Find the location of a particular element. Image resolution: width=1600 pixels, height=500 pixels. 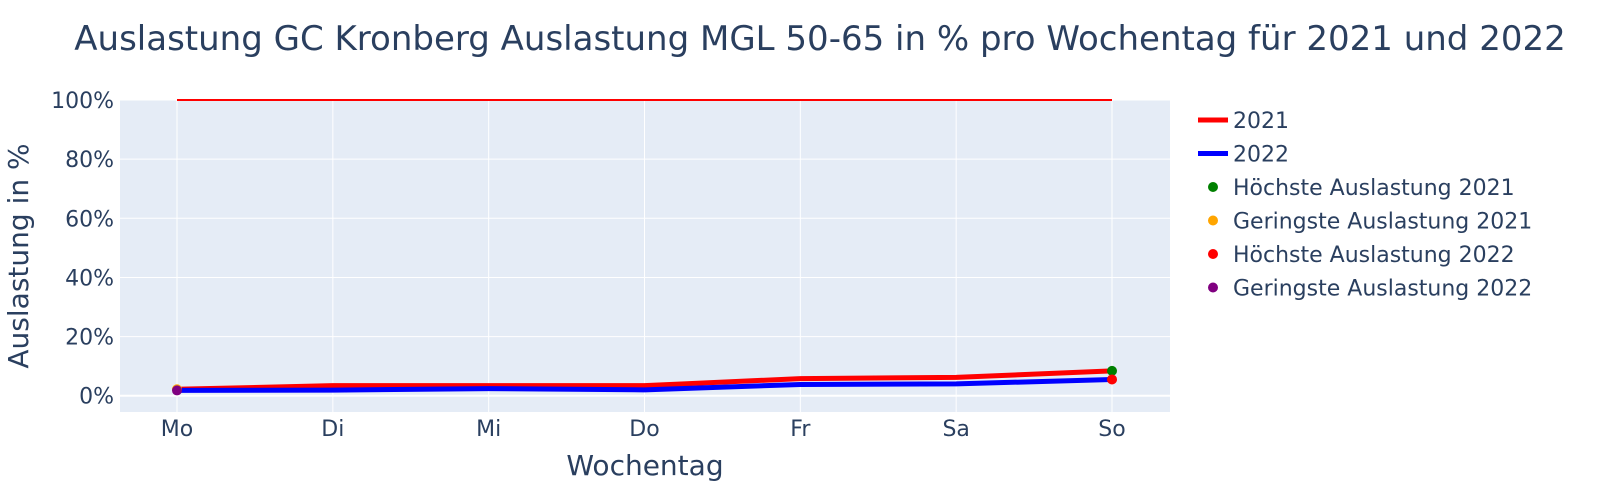

legend-item-marker-4: Geringste Auslastung 2022 is located at coordinates (1370, 289).